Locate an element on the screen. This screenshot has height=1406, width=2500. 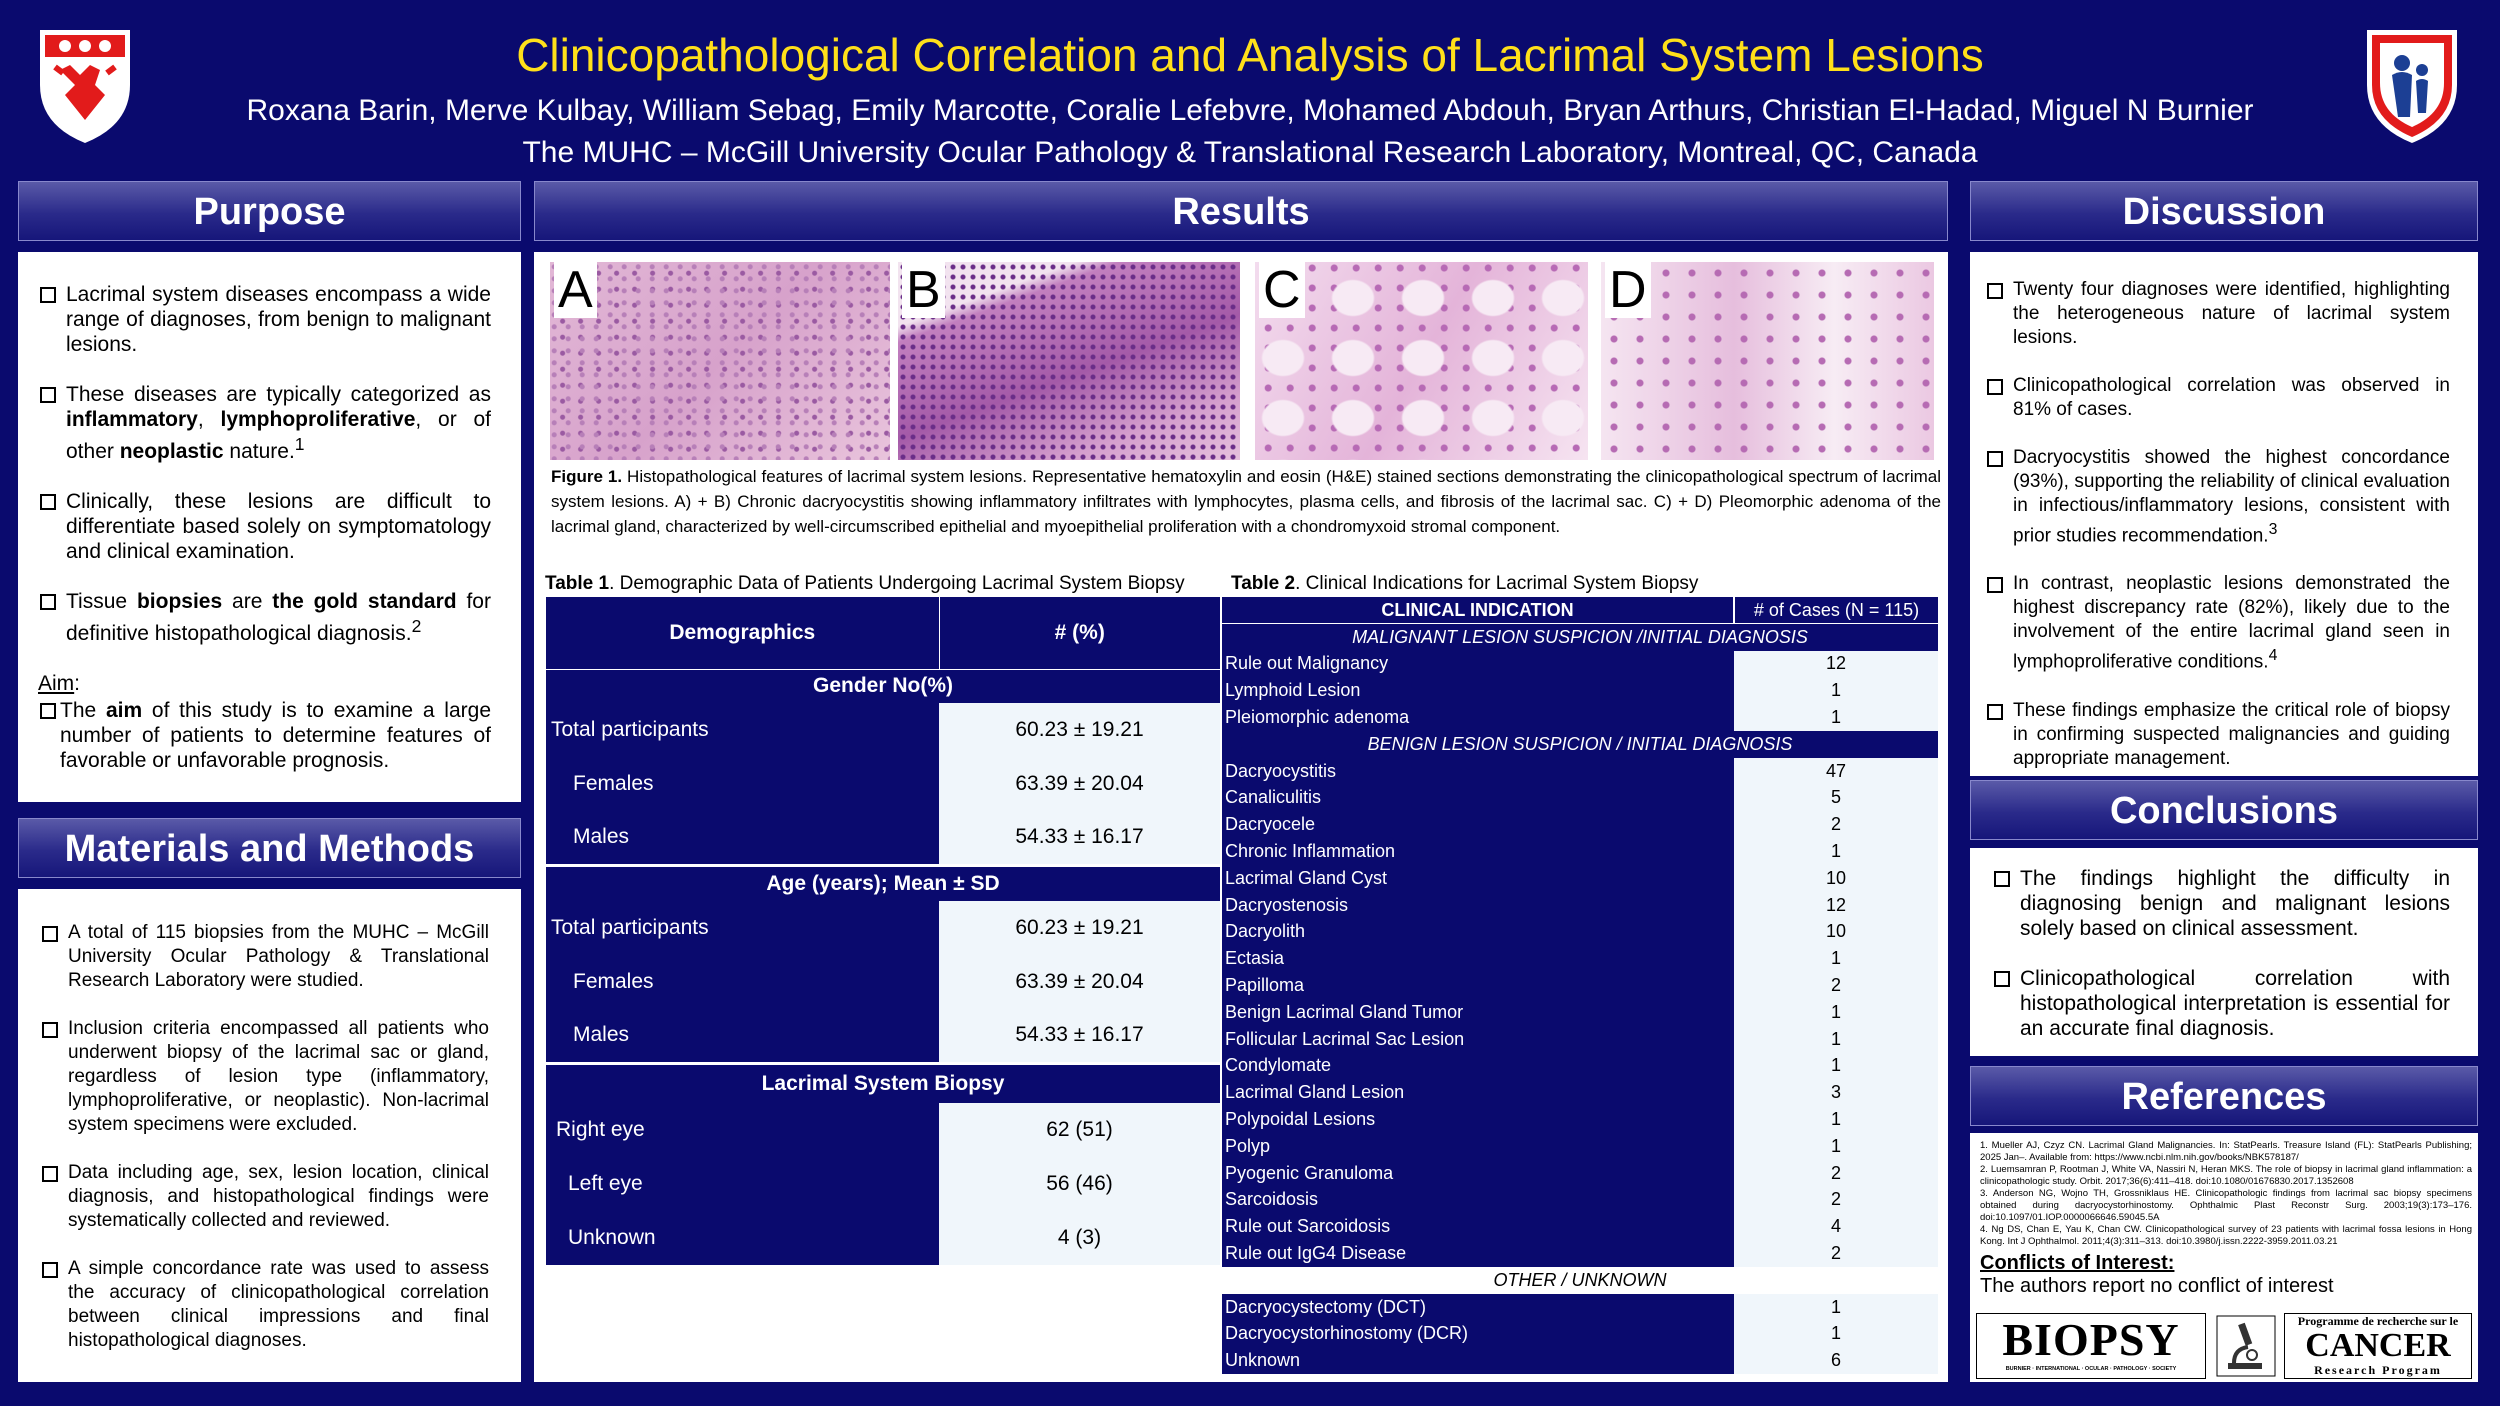
table-row: Lacrimal Gland Lesion 3 is located at coordinates (1580, 1093).